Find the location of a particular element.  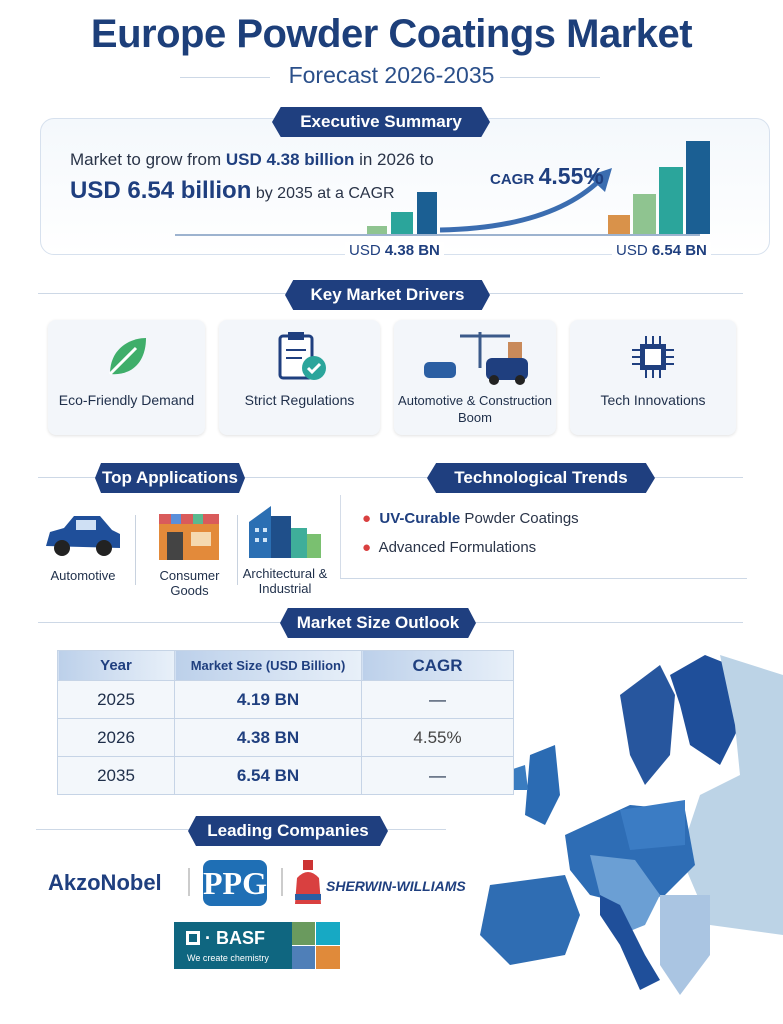

drivers-heading: Key Market Drivers is located at coordinates (387, 295).